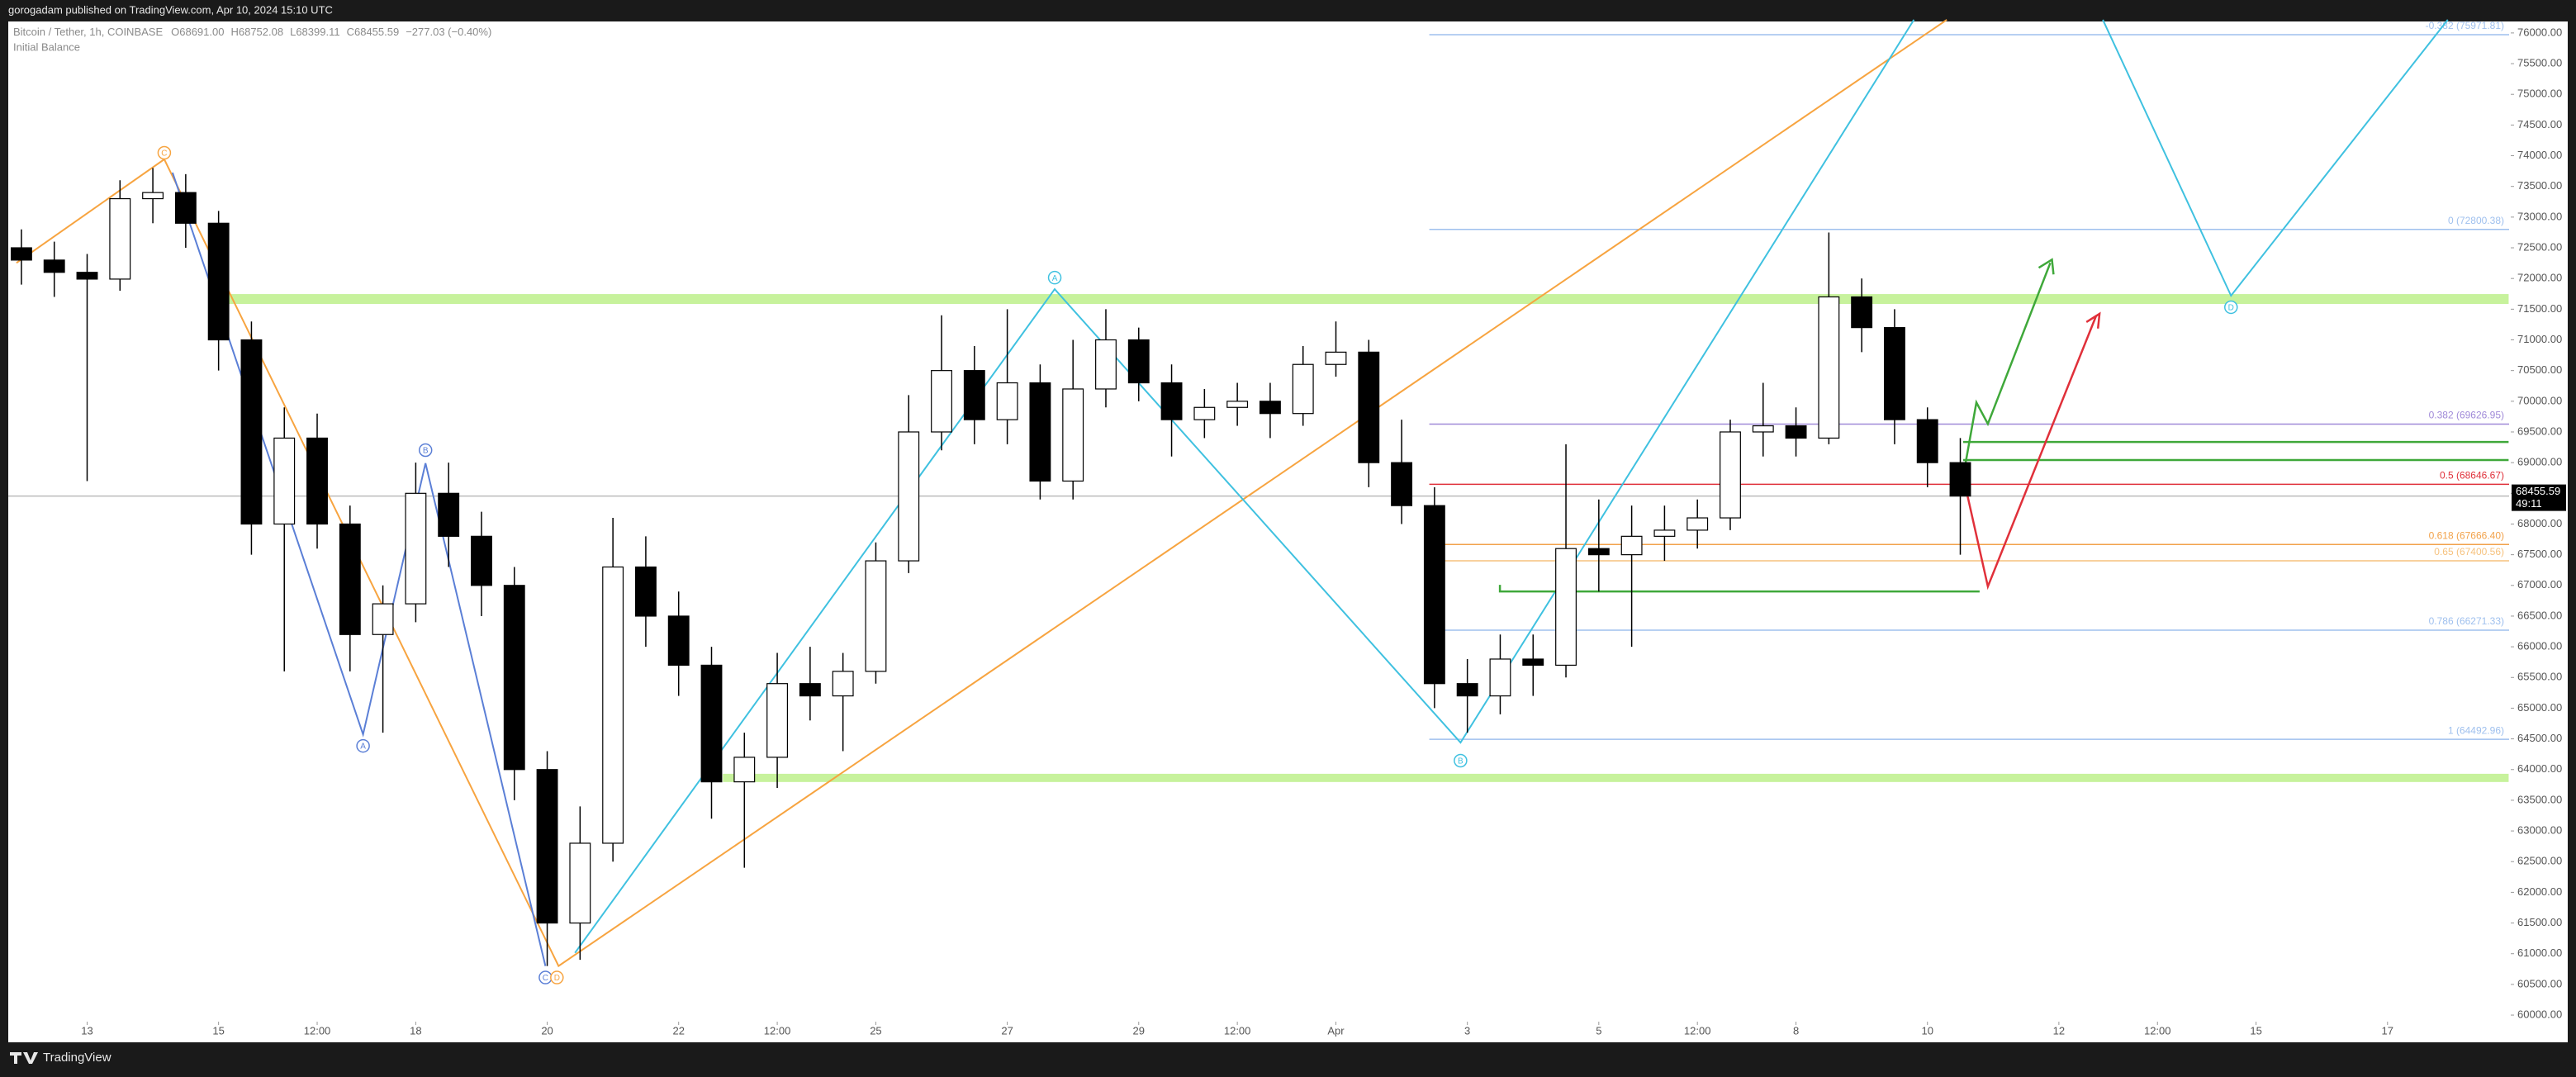 The width and height of the screenshot is (2576, 1077). Describe the element at coordinates (2539, 94) in the screenshot. I see `y-tick-label: 75000.00` at that location.